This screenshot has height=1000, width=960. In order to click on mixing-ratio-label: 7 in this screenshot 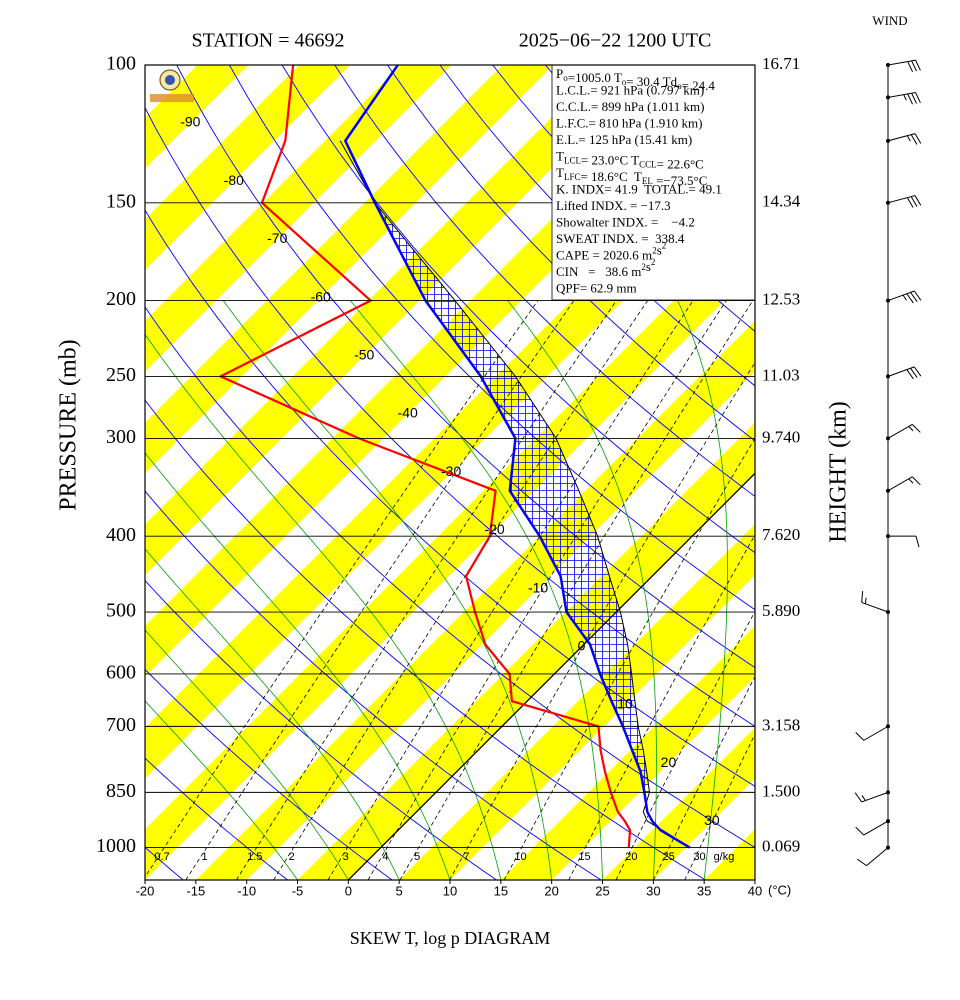, I will do `click(466, 857)`.